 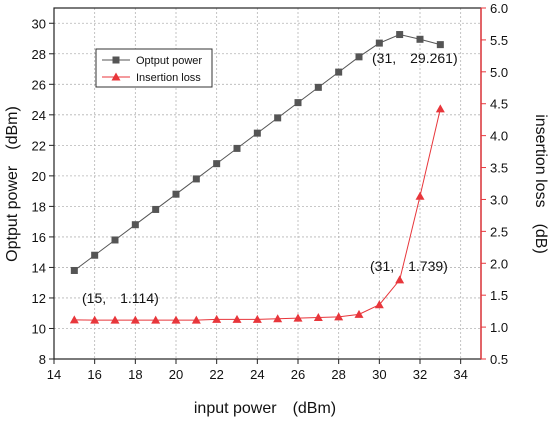 What do you see at coordinates (257, 374) in the screenshot?
I see `x-tick-label: 24` at bounding box center [257, 374].